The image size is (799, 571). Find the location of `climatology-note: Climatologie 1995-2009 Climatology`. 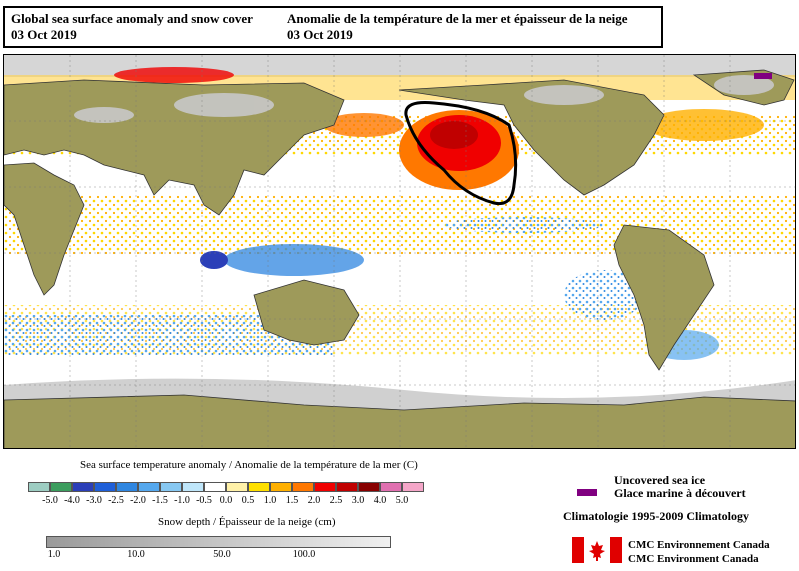

climatology-note: Climatologie 1995-2009 Climatology is located at coordinates (656, 516).